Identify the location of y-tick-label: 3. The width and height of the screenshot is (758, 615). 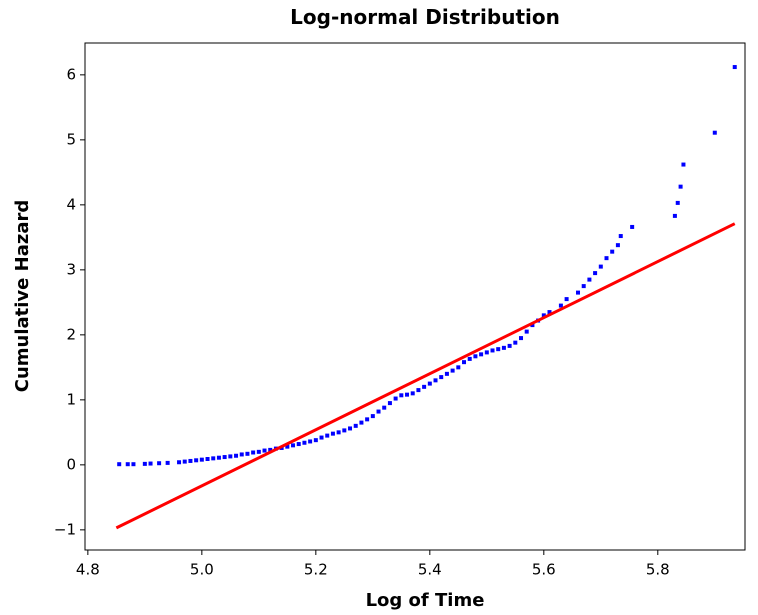
(71, 269).